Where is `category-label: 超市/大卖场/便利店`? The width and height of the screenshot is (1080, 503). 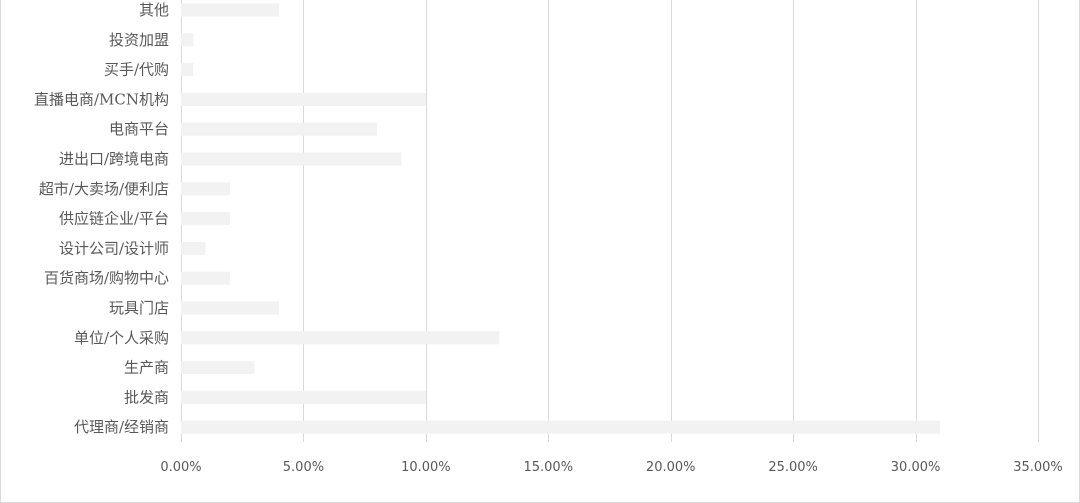
category-label: 超市/大卖场/便利店 is located at coordinates (104, 189).